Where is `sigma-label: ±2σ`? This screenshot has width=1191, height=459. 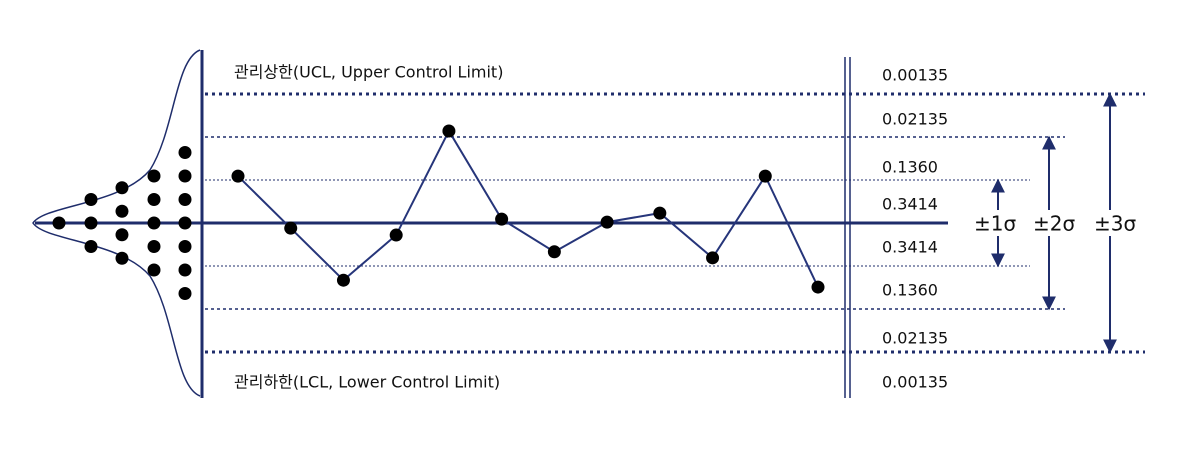
sigma-label: ±2σ is located at coordinates (1054, 224).